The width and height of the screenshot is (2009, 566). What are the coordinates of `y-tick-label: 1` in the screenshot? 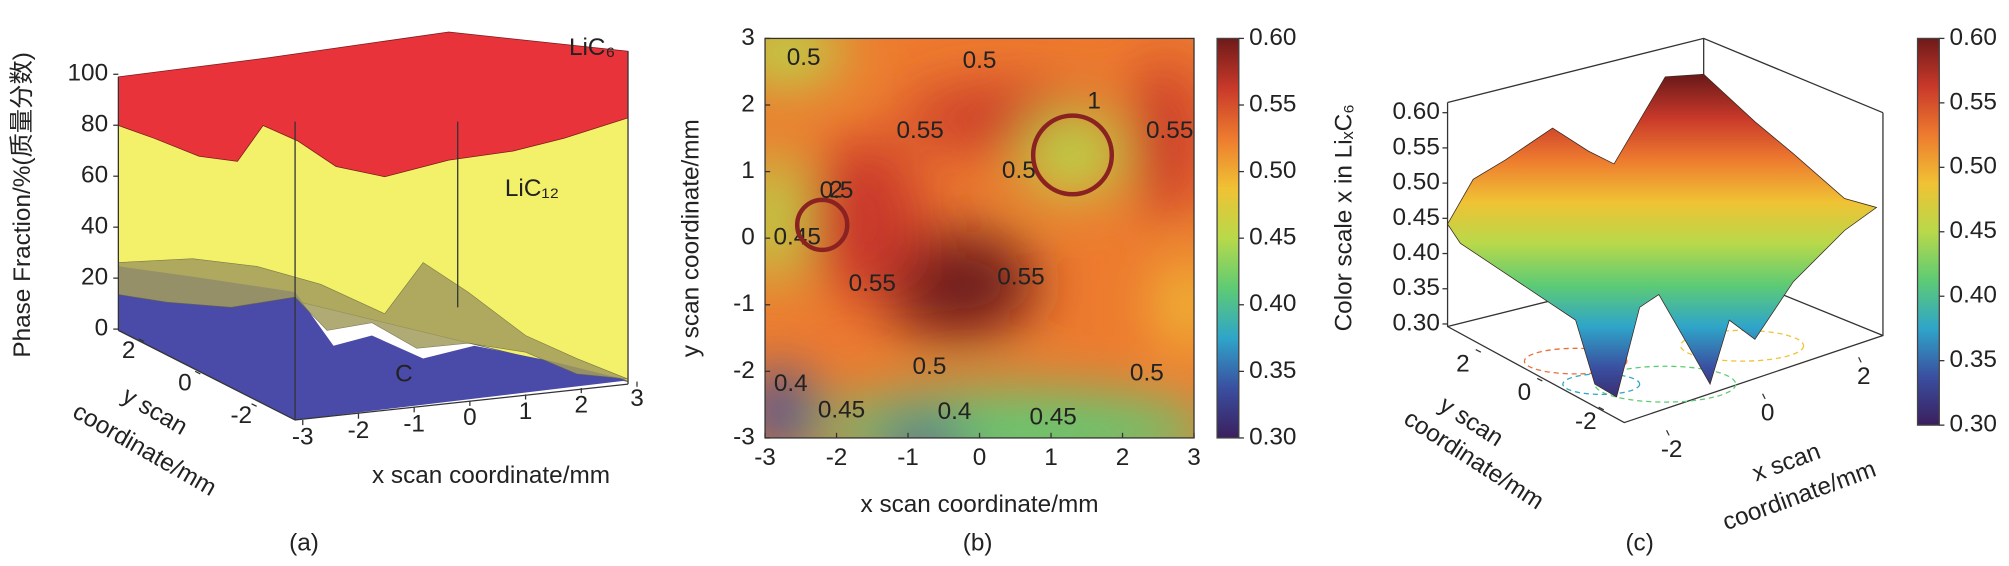 It's located at (748, 170).